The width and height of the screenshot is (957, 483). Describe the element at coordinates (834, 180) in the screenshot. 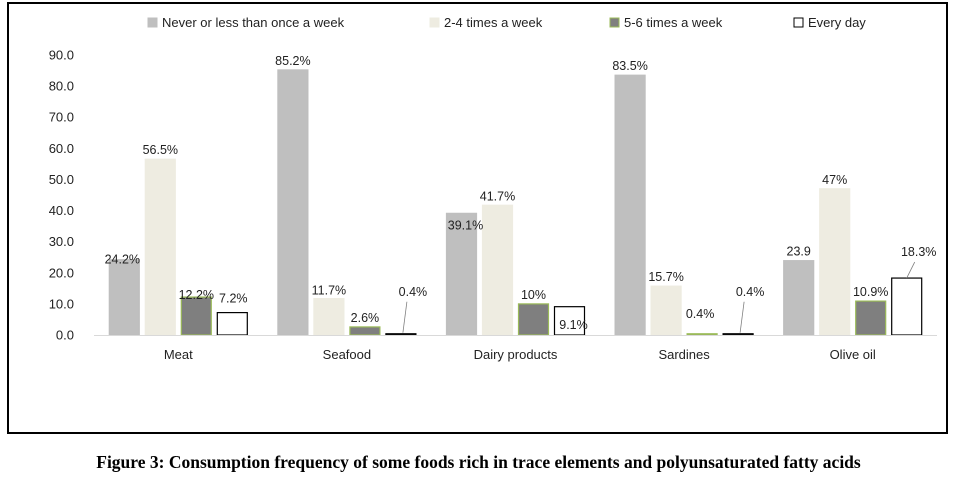

I see `data-label: 47%` at that location.